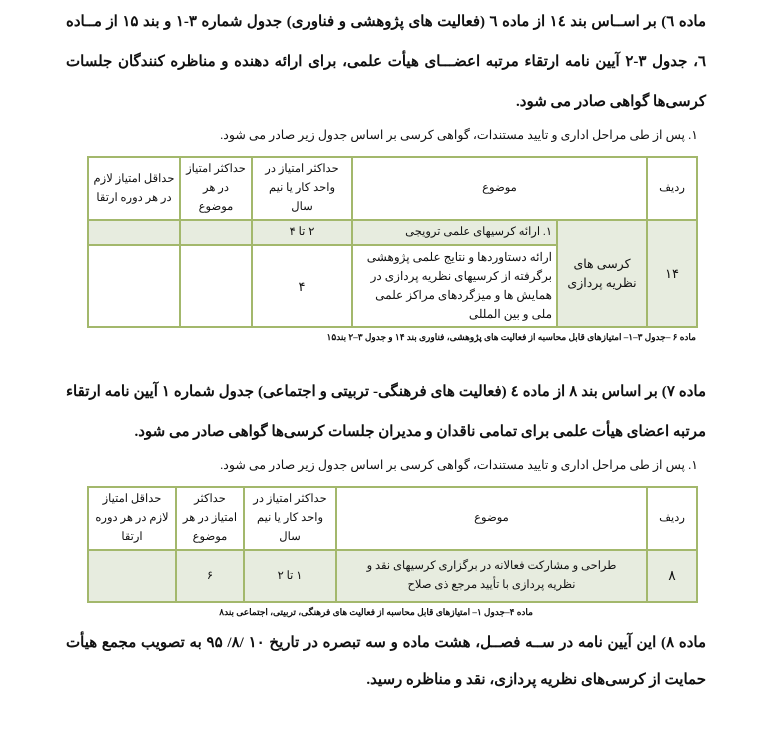  What do you see at coordinates (602, 273) in the screenshot?
I see `row-category: کرسی های نظریه پردازی` at bounding box center [602, 273].